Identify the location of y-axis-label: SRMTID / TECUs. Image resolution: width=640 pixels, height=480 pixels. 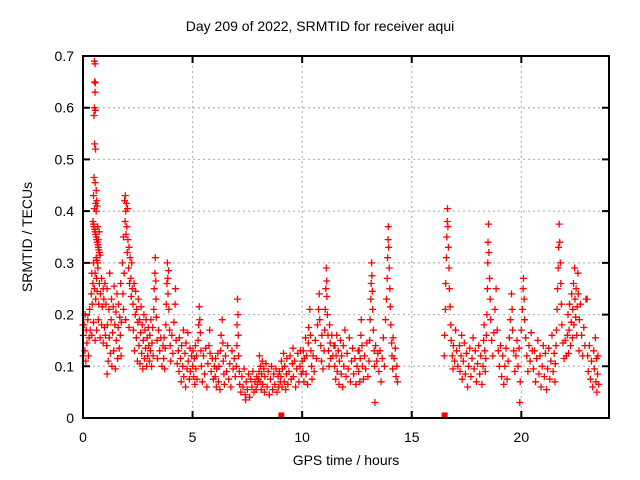
(27, 237).